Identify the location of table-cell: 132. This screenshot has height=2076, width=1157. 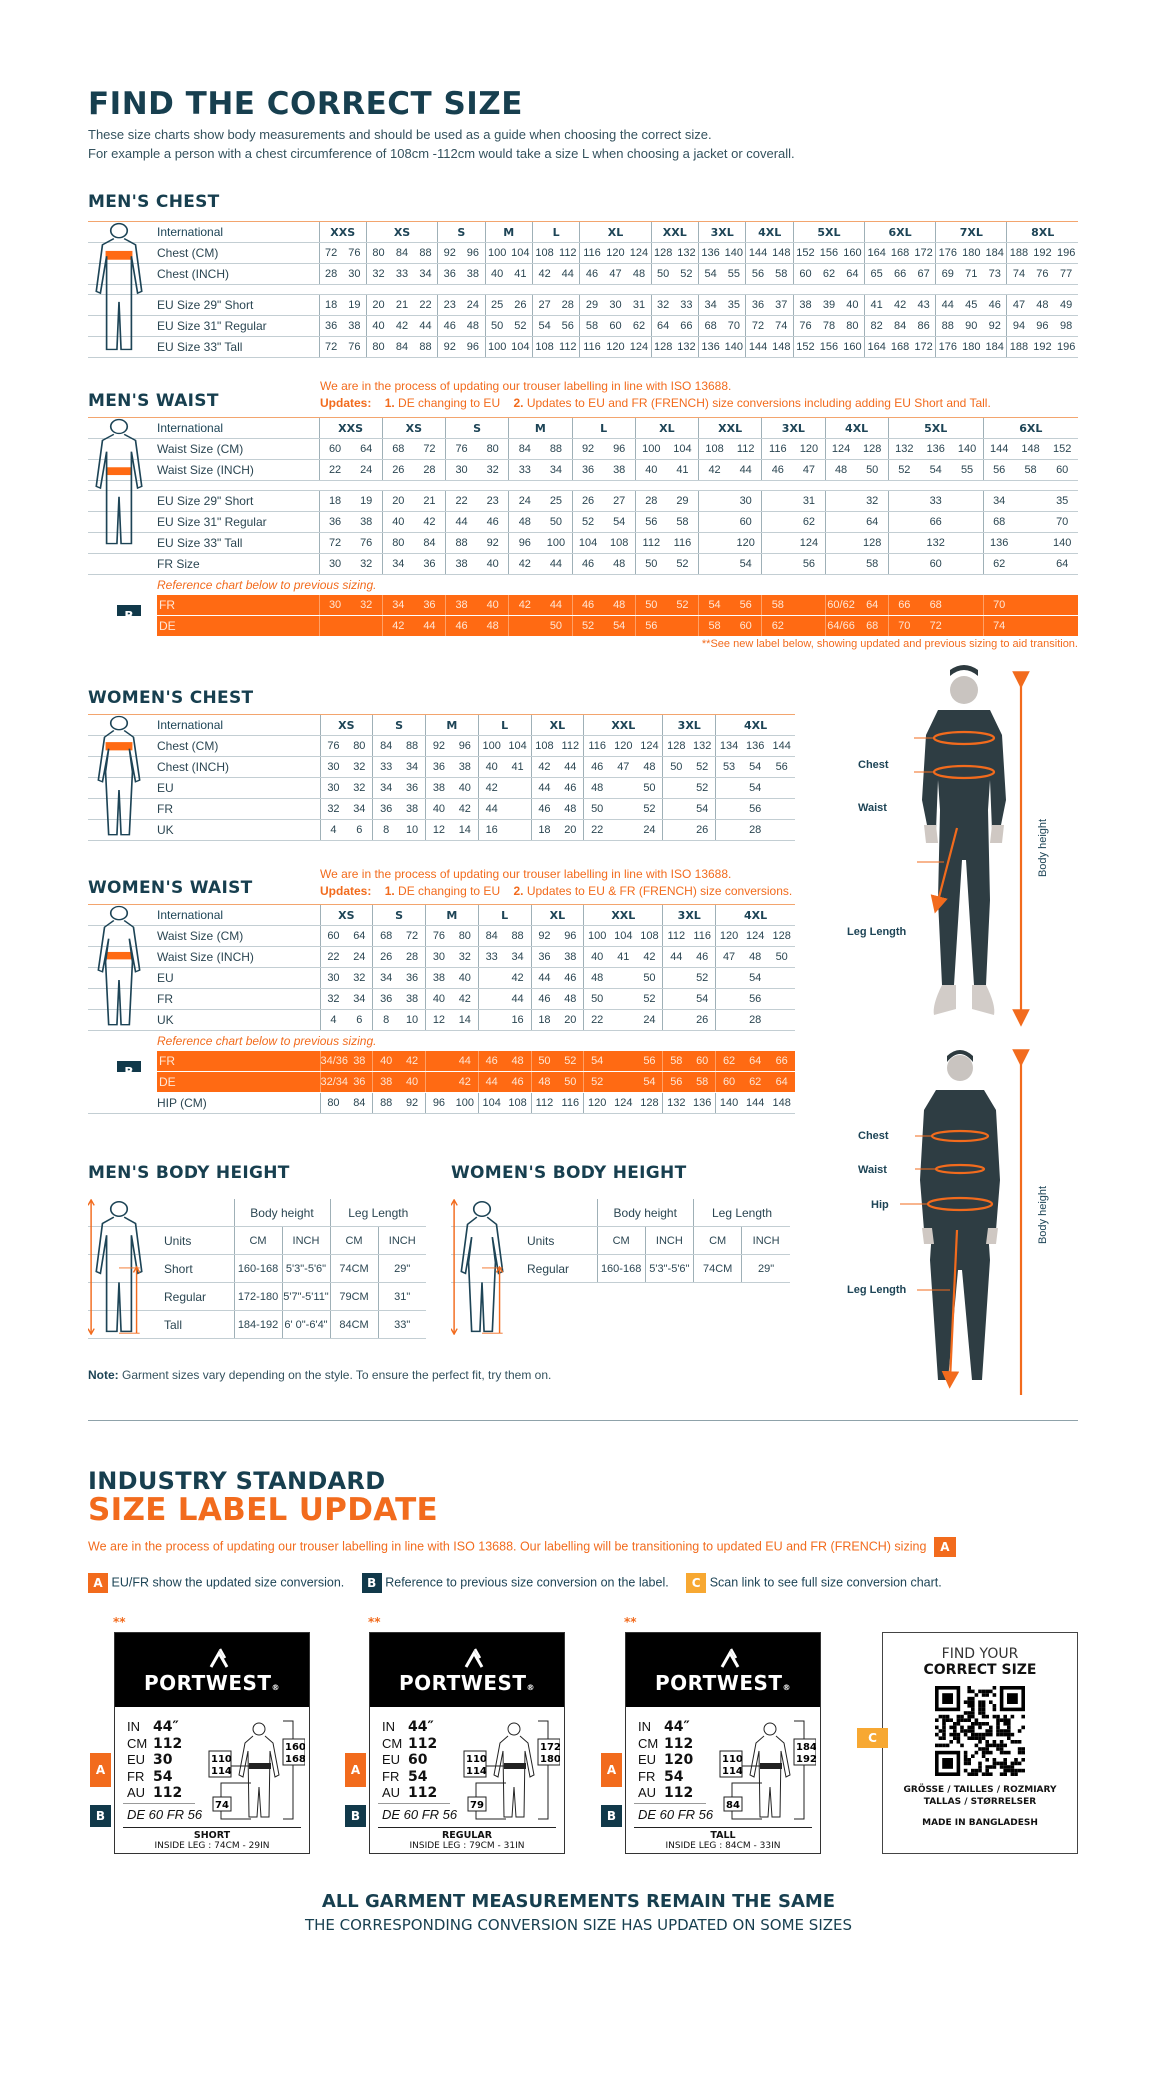
(686, 253).